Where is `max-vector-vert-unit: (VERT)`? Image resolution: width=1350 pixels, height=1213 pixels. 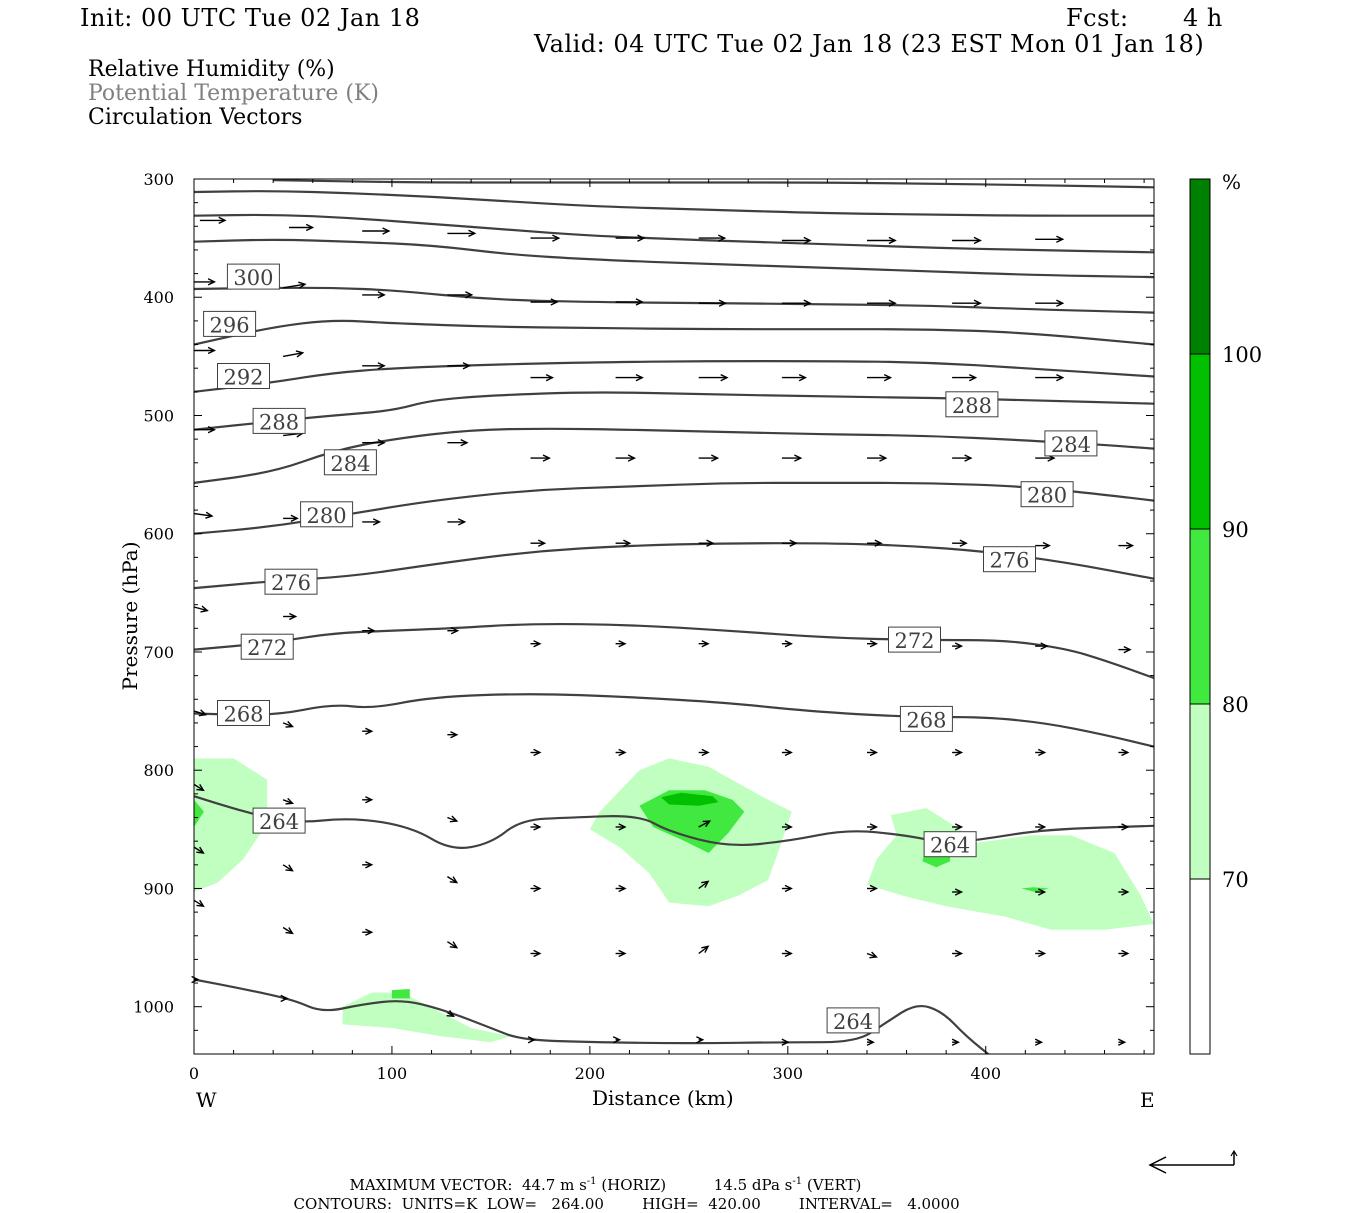
max-vector-vert-unit: (VERT) is located at coordinates (834, 1185).